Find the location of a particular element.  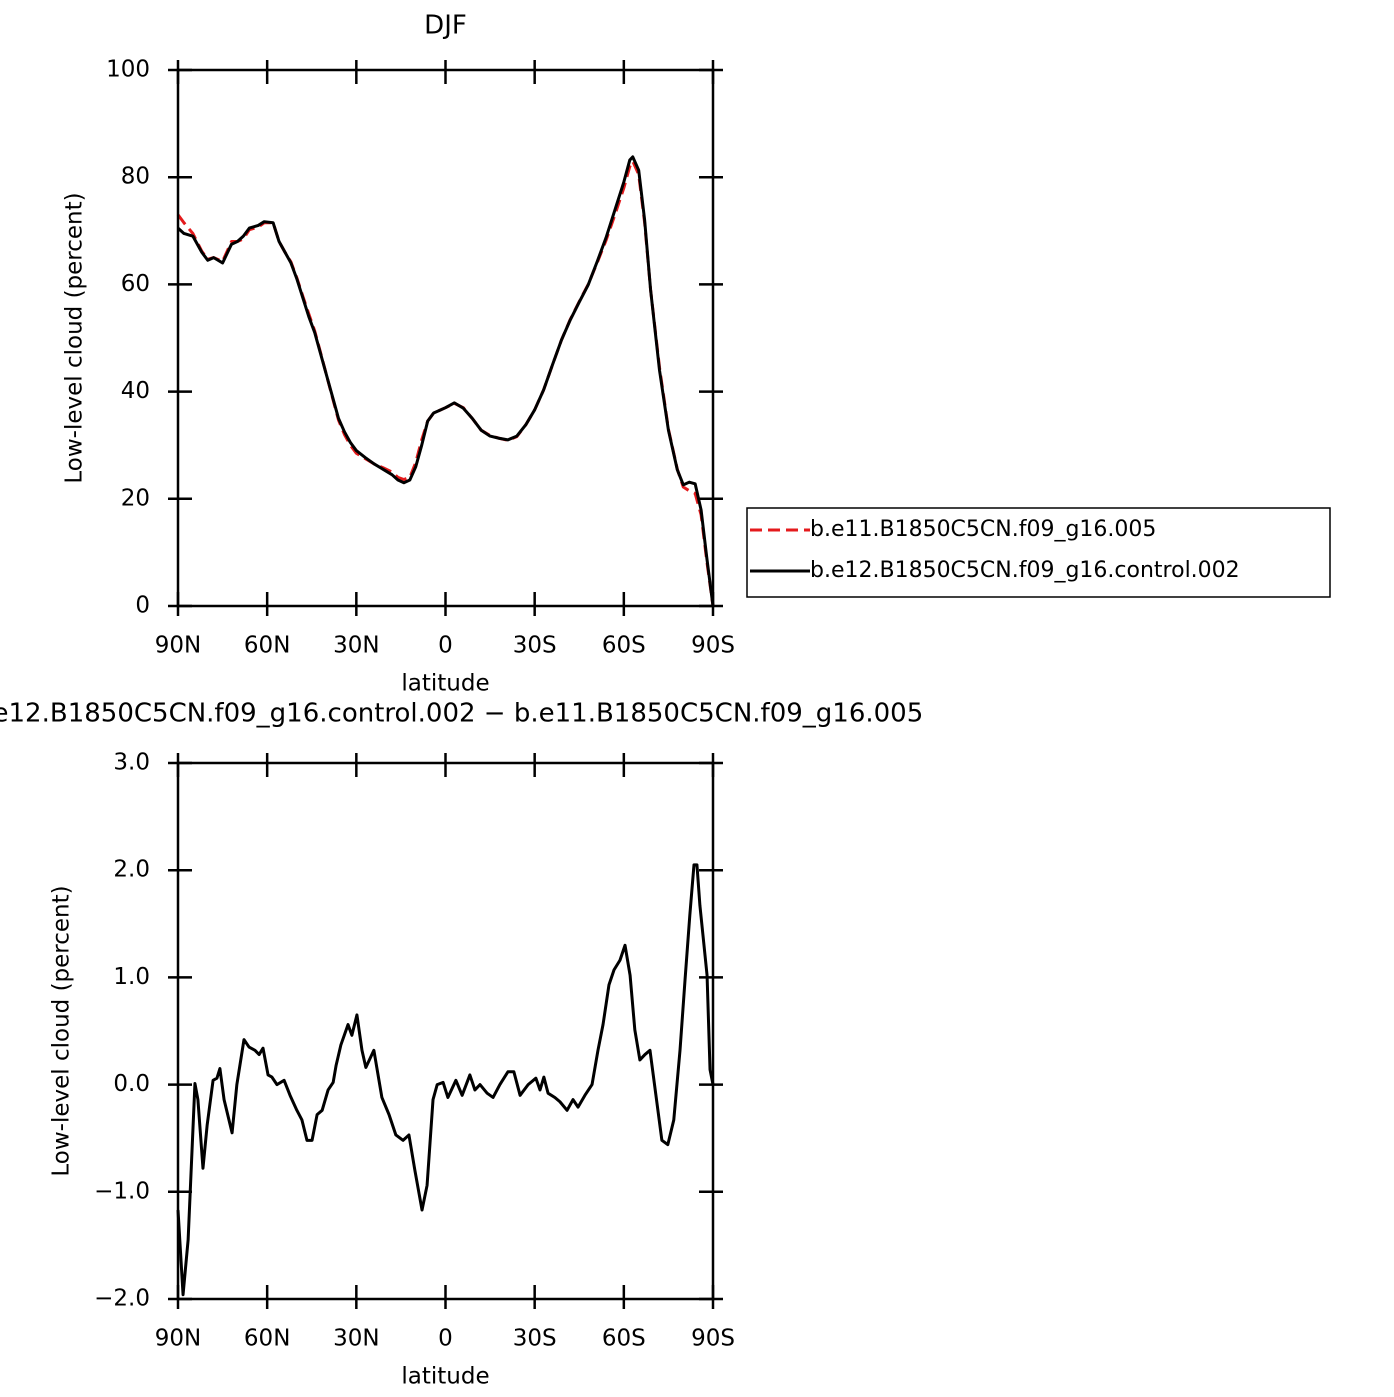

y-tick-label: 2.0 is located at coordinates (131, 870).